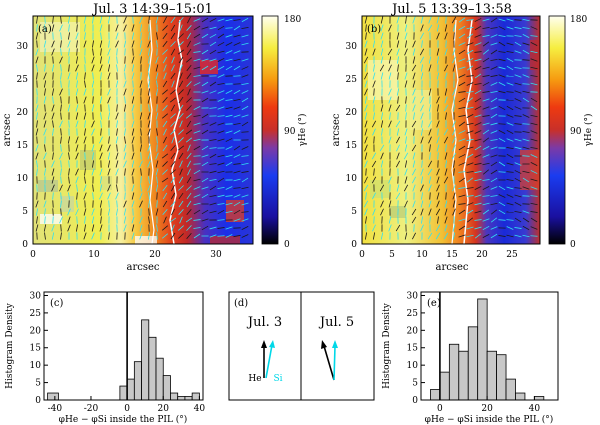  Describe the element at coordinates (352, 113) in the screenshot. I see `panel-b-ytick: 20` at that location.